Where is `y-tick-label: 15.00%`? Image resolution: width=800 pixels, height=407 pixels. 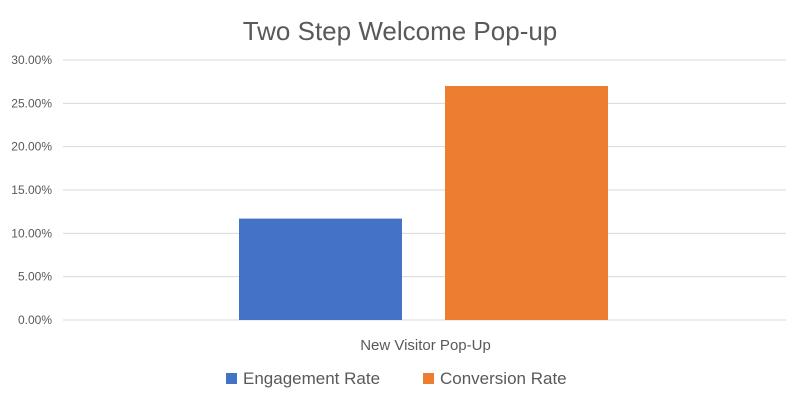
y-tick-label: 15.00% is located at coordinates (31, 190).